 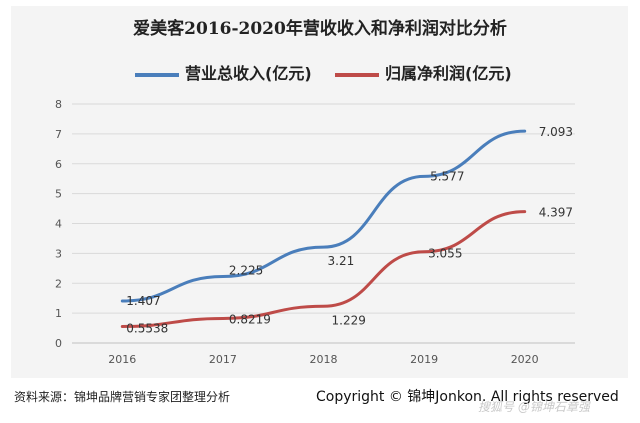 I want to click on x-tick-label: 2019, so click(x=424, y=359).